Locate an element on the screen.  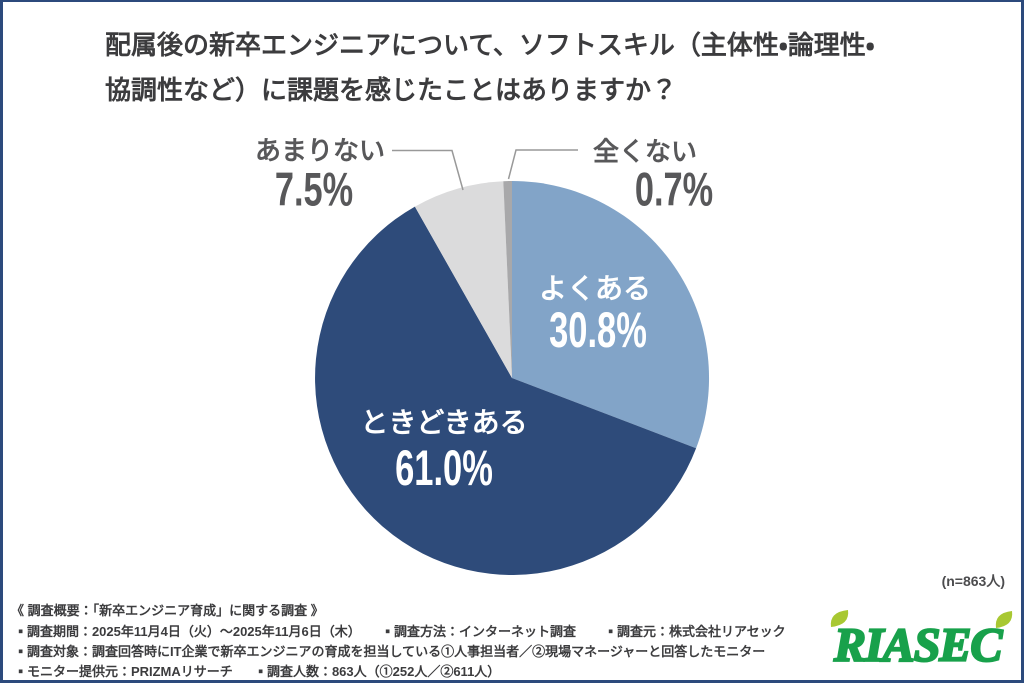
svg-text: RIASEC is located at coordinates (918, 645).